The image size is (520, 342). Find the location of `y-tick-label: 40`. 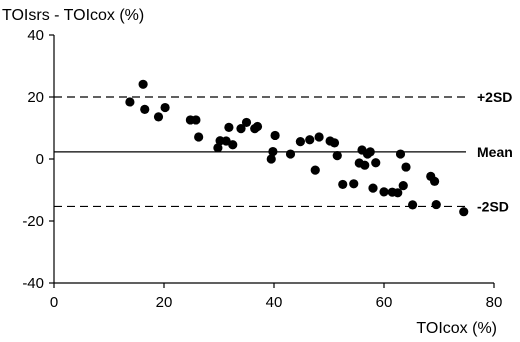

y-tick-label: 40 is located at coordinates (35, 35).